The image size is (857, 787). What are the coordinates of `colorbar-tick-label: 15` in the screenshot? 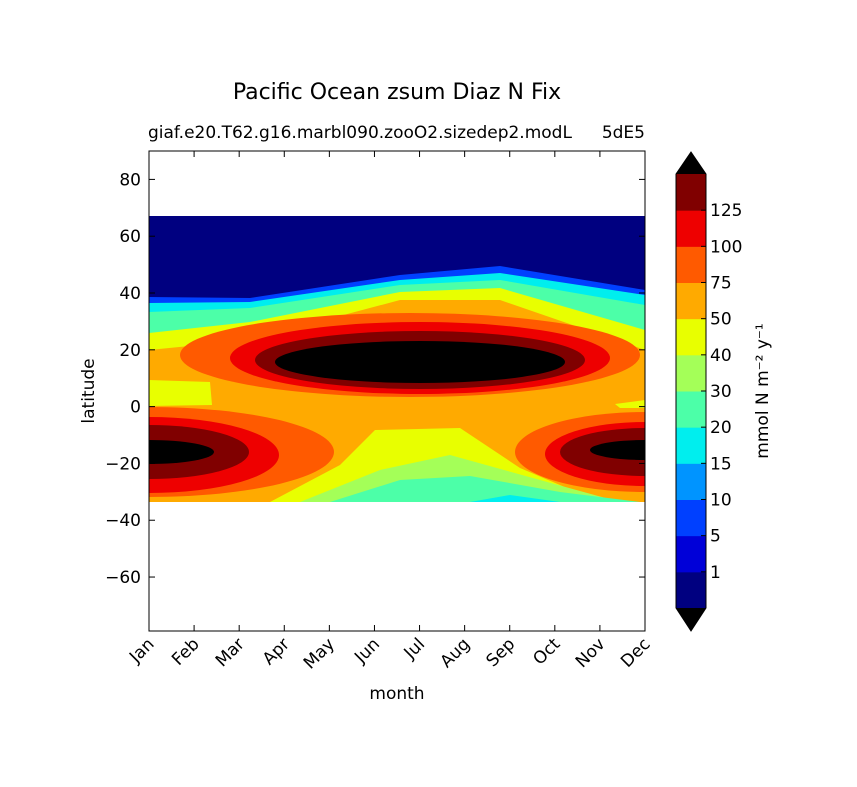 It's located at (721, 464).